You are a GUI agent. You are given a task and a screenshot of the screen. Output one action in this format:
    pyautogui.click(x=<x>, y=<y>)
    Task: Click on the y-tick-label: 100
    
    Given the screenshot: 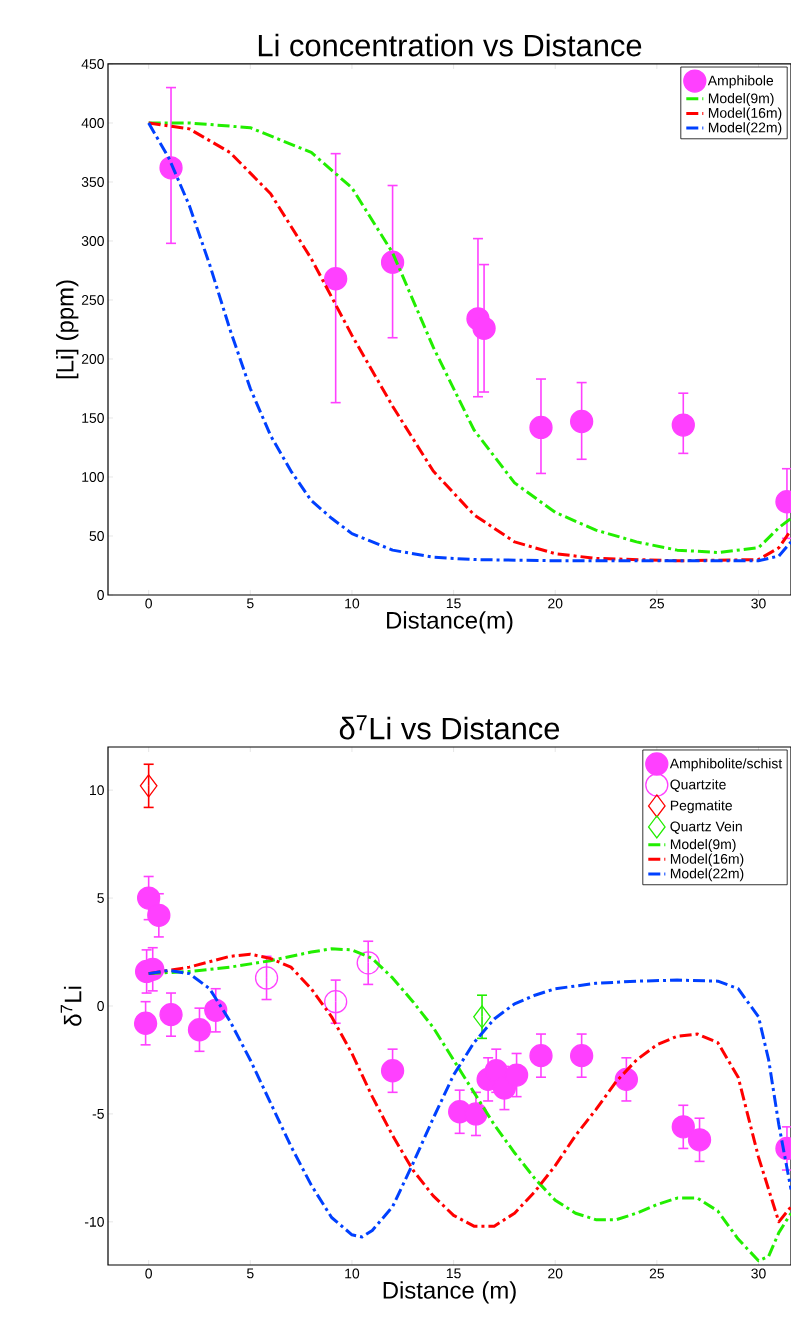 What is the action you would take?
    pyautogui.click(x=93, y=477)
    